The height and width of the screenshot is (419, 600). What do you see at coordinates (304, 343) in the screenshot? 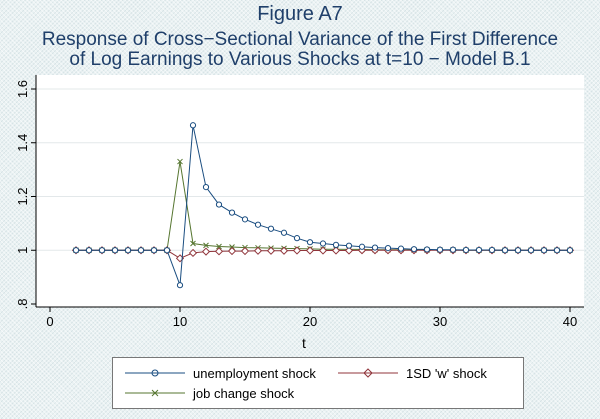
I see `x-axis-label: t` at bounding box center [304, 343].